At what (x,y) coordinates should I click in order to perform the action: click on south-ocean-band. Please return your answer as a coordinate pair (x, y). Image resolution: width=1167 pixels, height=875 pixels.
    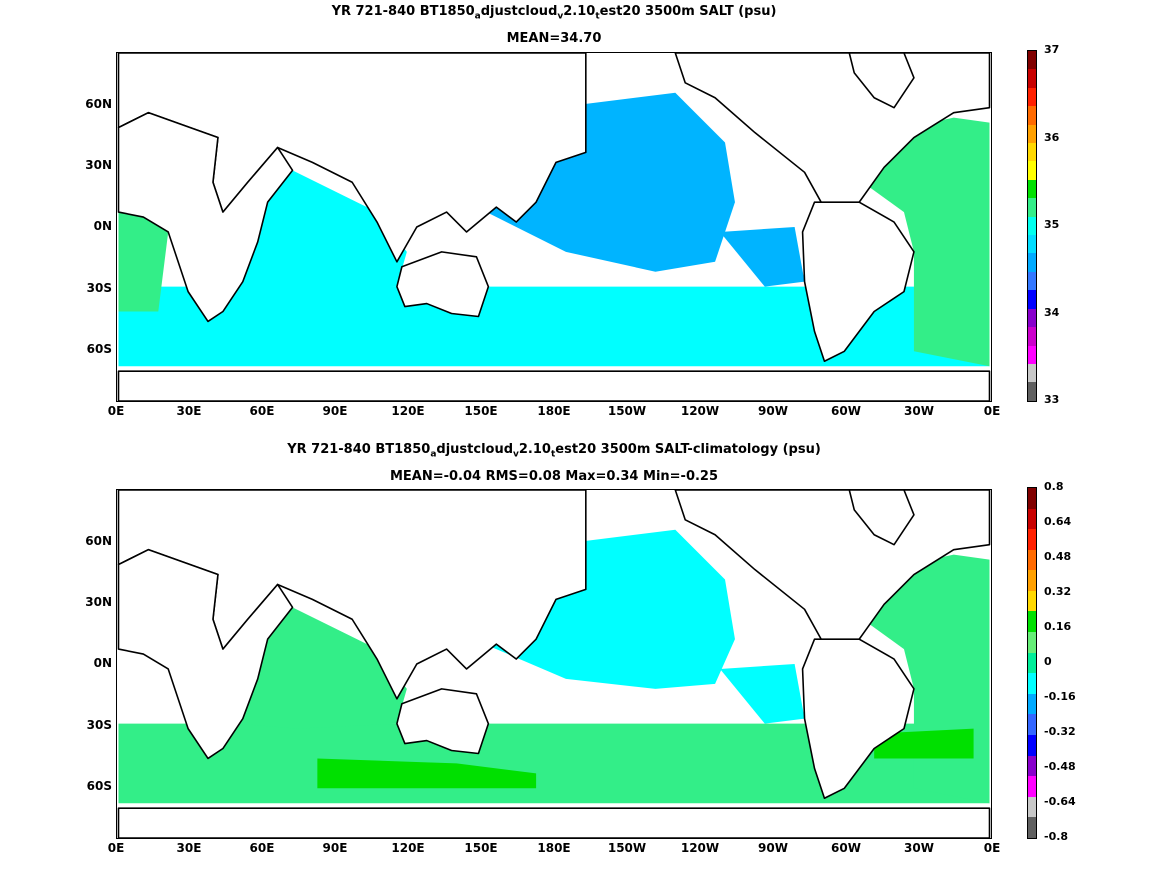
    Looking at the image, I should click on (554, 326).